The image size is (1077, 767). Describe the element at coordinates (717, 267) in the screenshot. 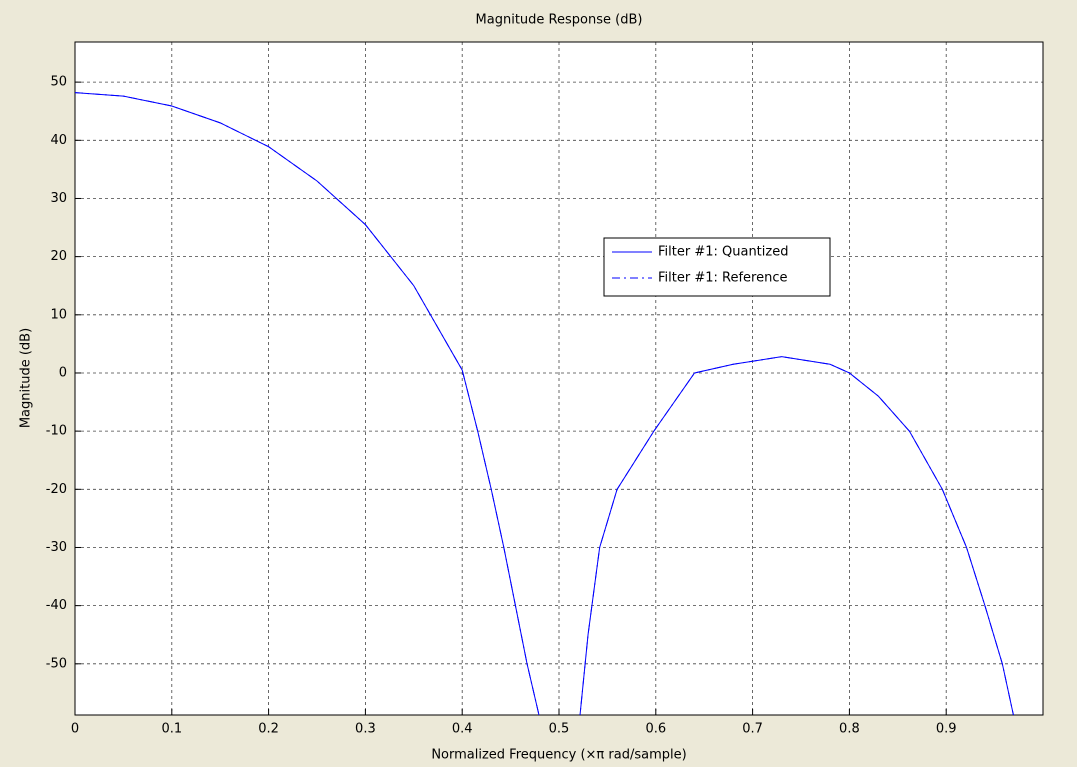

I see `legend-box` at that location.